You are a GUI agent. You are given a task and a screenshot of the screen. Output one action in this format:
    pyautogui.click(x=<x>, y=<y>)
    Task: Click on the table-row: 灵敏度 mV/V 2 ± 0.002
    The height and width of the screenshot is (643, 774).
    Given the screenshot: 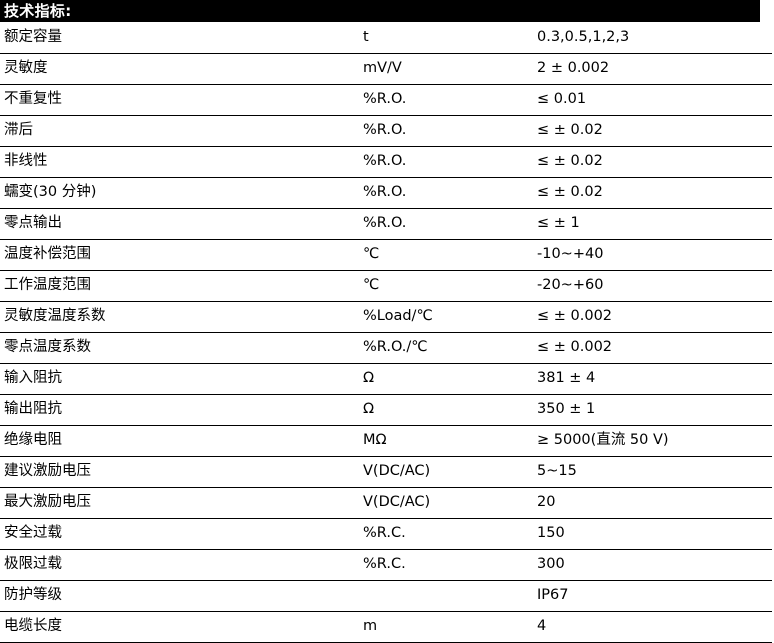 What is the action you would take?
    pyautogui.click(x=386, y=69)
    